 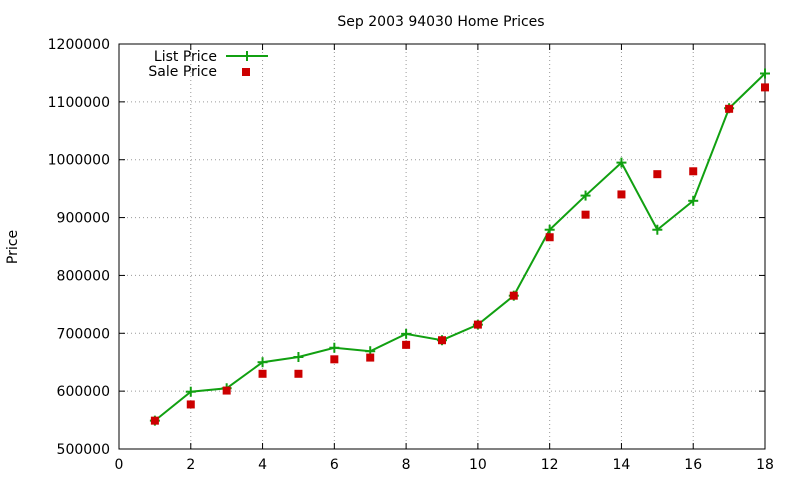 I want to click on chart-title: Sep 2003 94030 Home Prices, so click(x=440, y=22).